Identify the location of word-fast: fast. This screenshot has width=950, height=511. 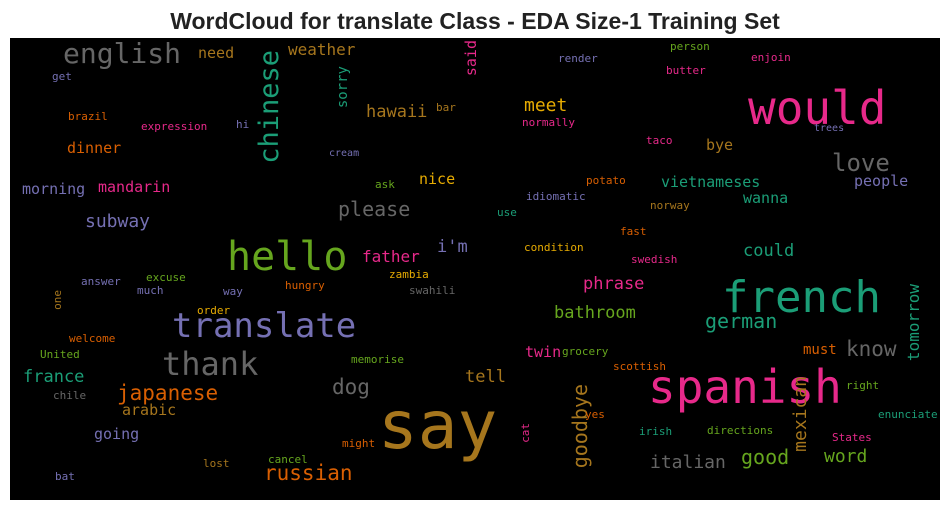
(633, 231).